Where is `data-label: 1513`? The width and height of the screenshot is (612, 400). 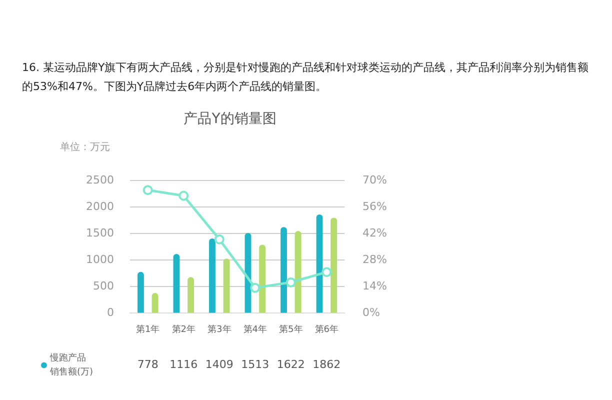 data-label: 1513 is located at coordinates (255, 365).